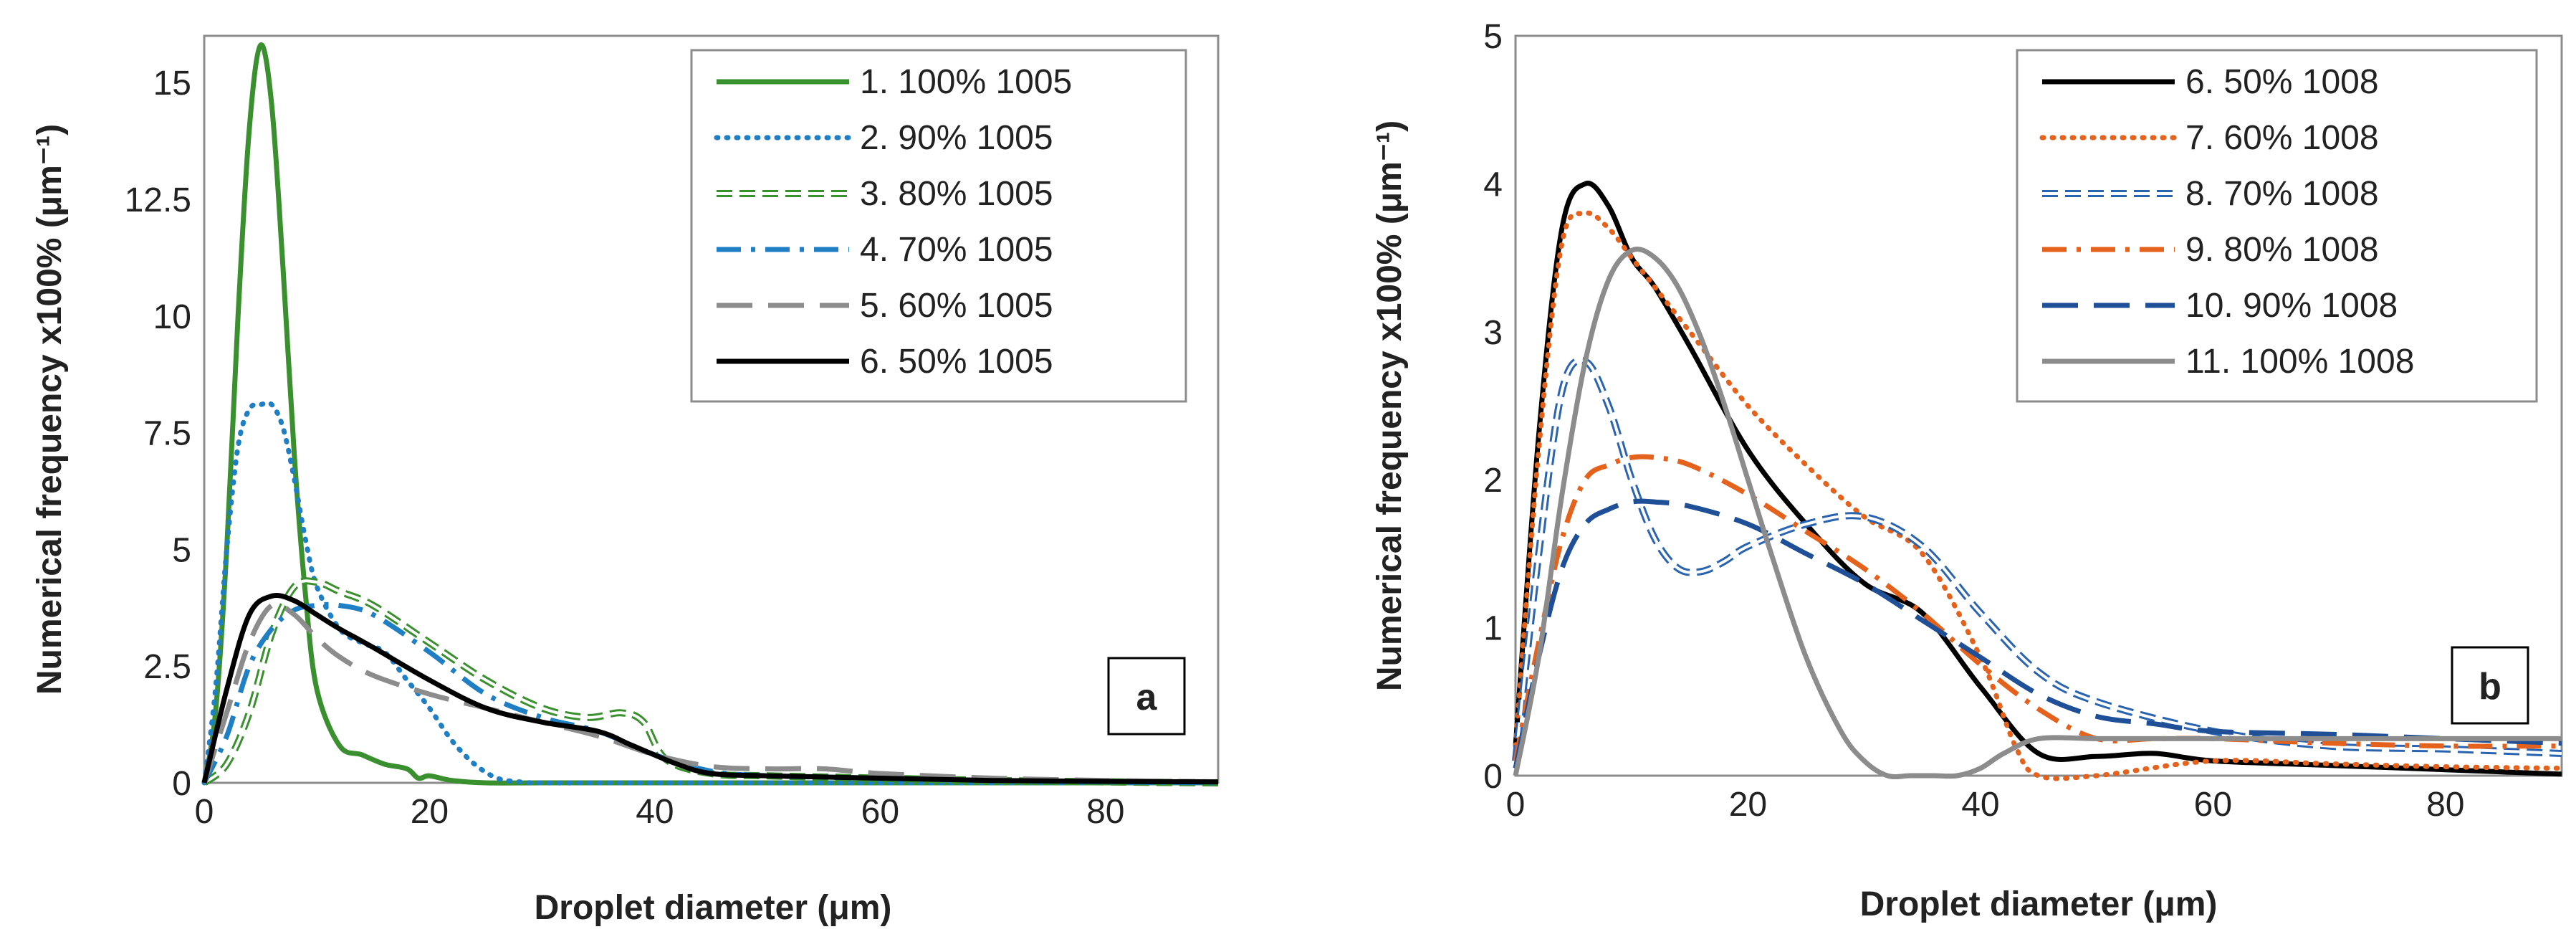  Describe the element at coordinates (1493, 777) in the screenshot. I see `y-tick-label-b: 0` at that location.